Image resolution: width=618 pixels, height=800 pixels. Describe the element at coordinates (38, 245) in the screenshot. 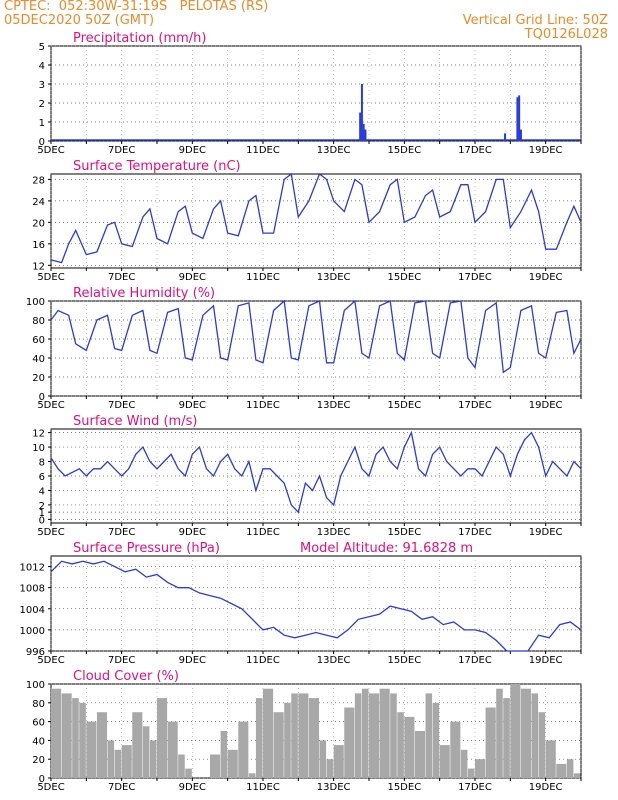

I see `y-tick-label: 16` at that location.